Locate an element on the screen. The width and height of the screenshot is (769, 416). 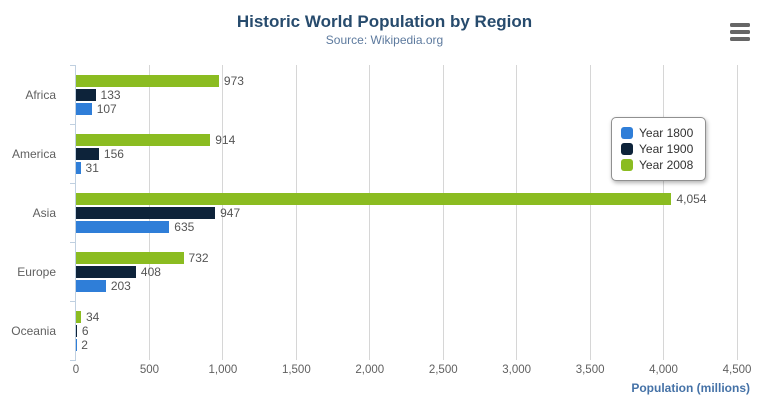
legend-item-year-1800: Year 1800 is located at coordinates (657, 133).